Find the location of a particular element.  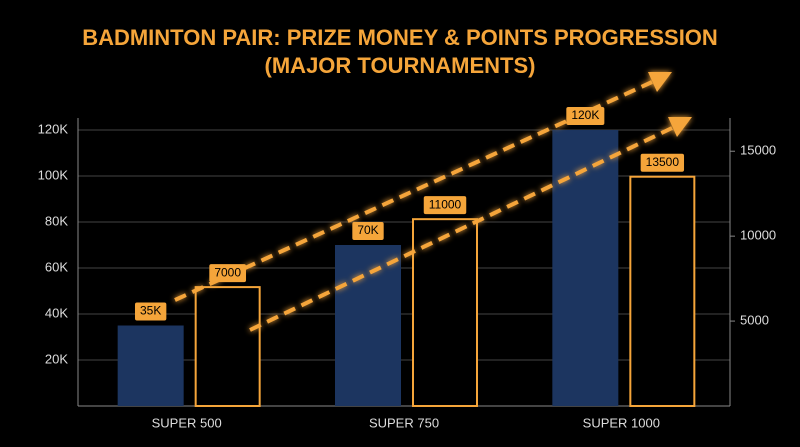

y-tick-label: 100K is located at coordinates (53, 174).